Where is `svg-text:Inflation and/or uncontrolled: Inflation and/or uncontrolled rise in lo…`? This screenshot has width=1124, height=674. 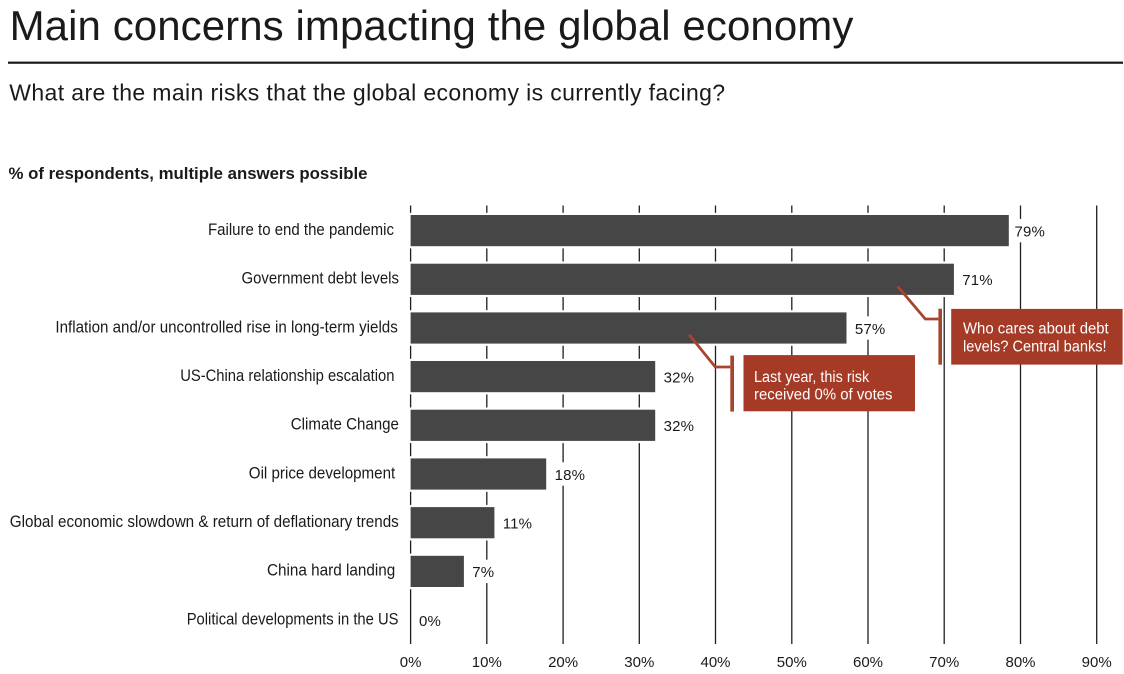
svg-text:Inflation and/or uncontrolled: Inflation and/or uncontrolled rise in lo… is located at coordinates (226, 327).